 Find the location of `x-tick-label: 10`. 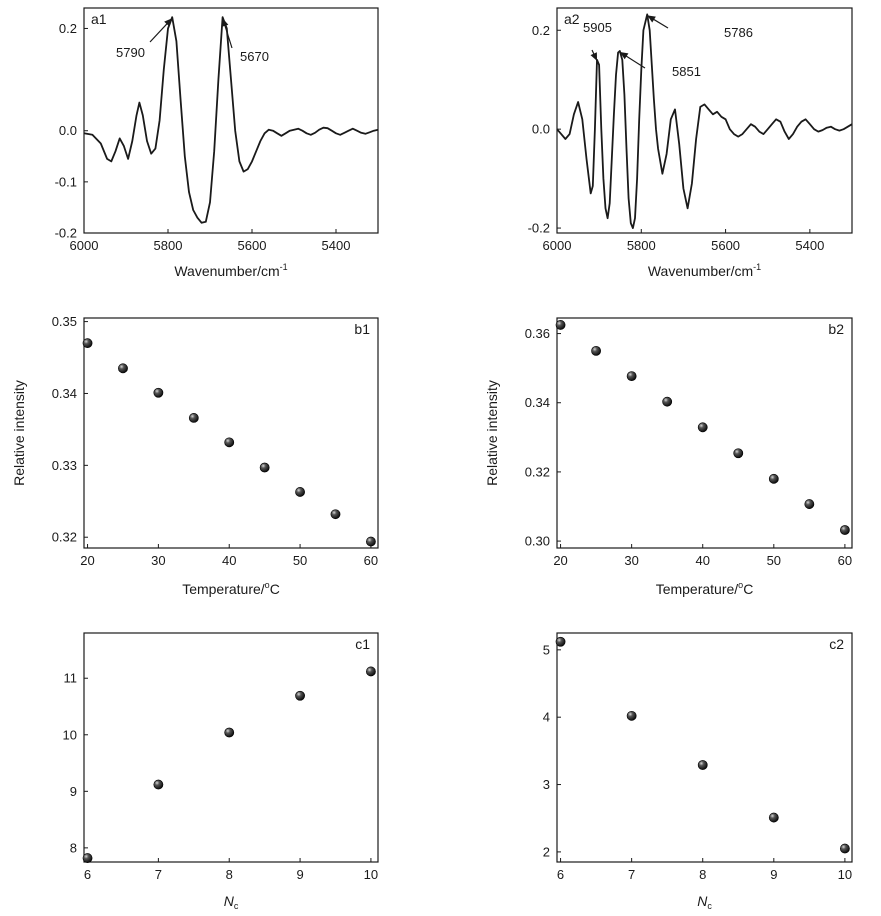

x-tick-label: 10 is located at coordinates (845, 874).